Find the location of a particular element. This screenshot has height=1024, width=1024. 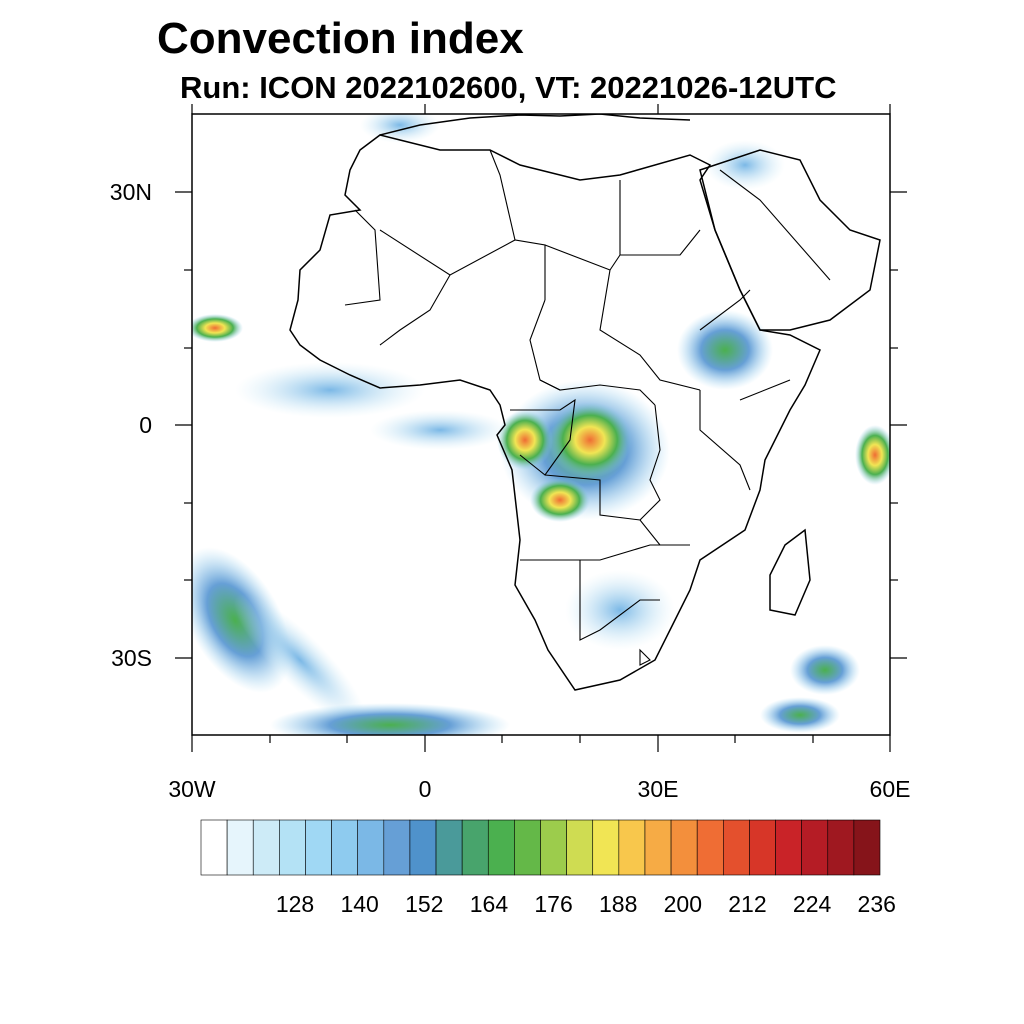

indian-ocean-core is located at coordinates (872, 455).